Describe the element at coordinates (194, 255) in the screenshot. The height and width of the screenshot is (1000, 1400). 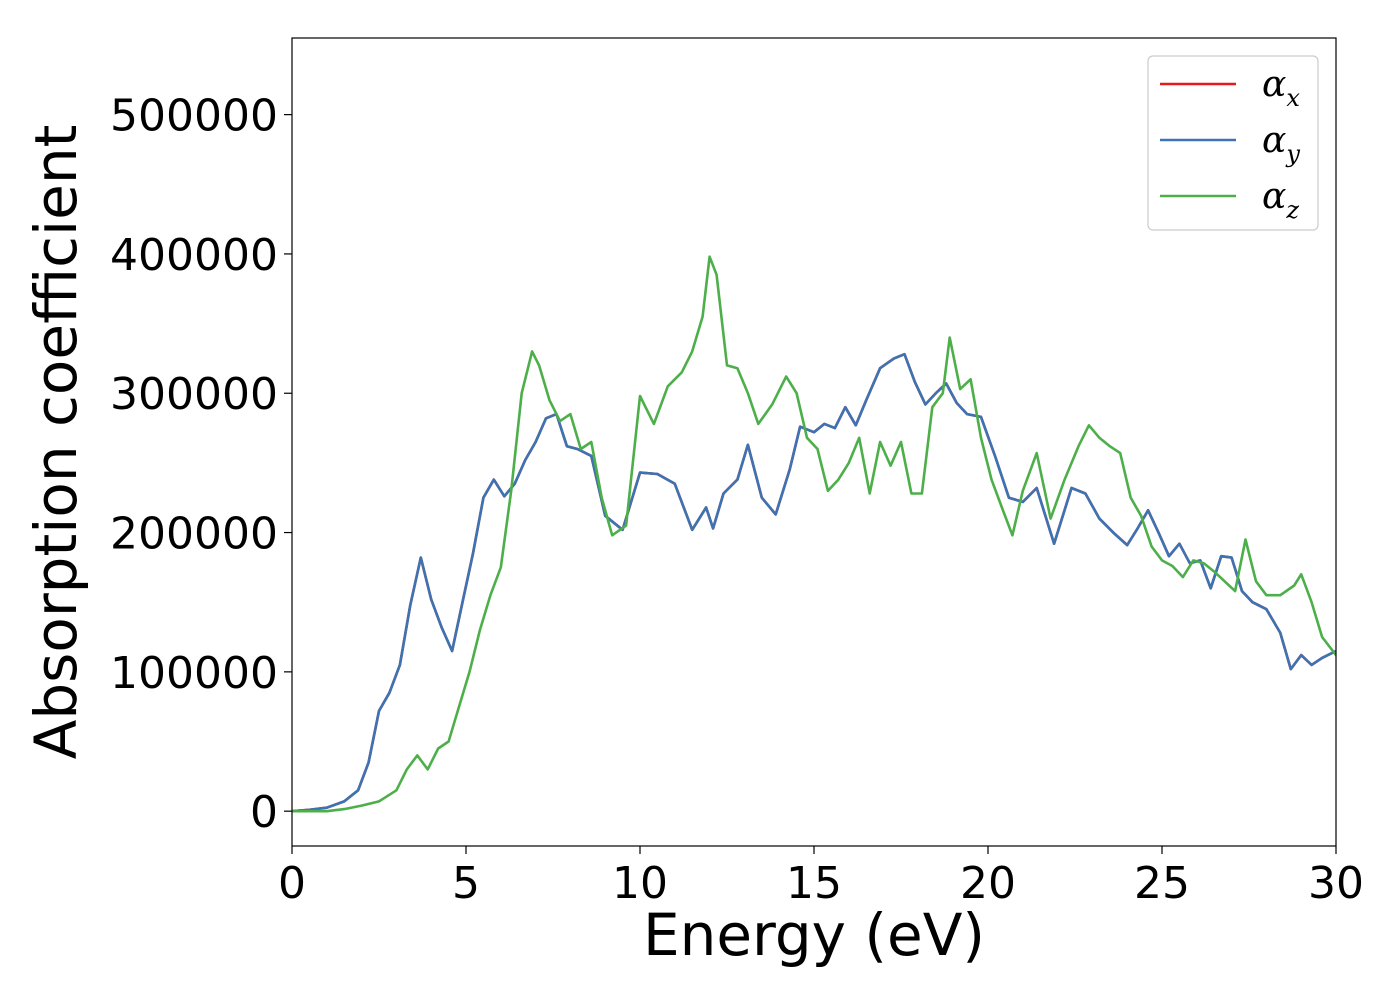
I see `y-tick-label: 400000` at that location.